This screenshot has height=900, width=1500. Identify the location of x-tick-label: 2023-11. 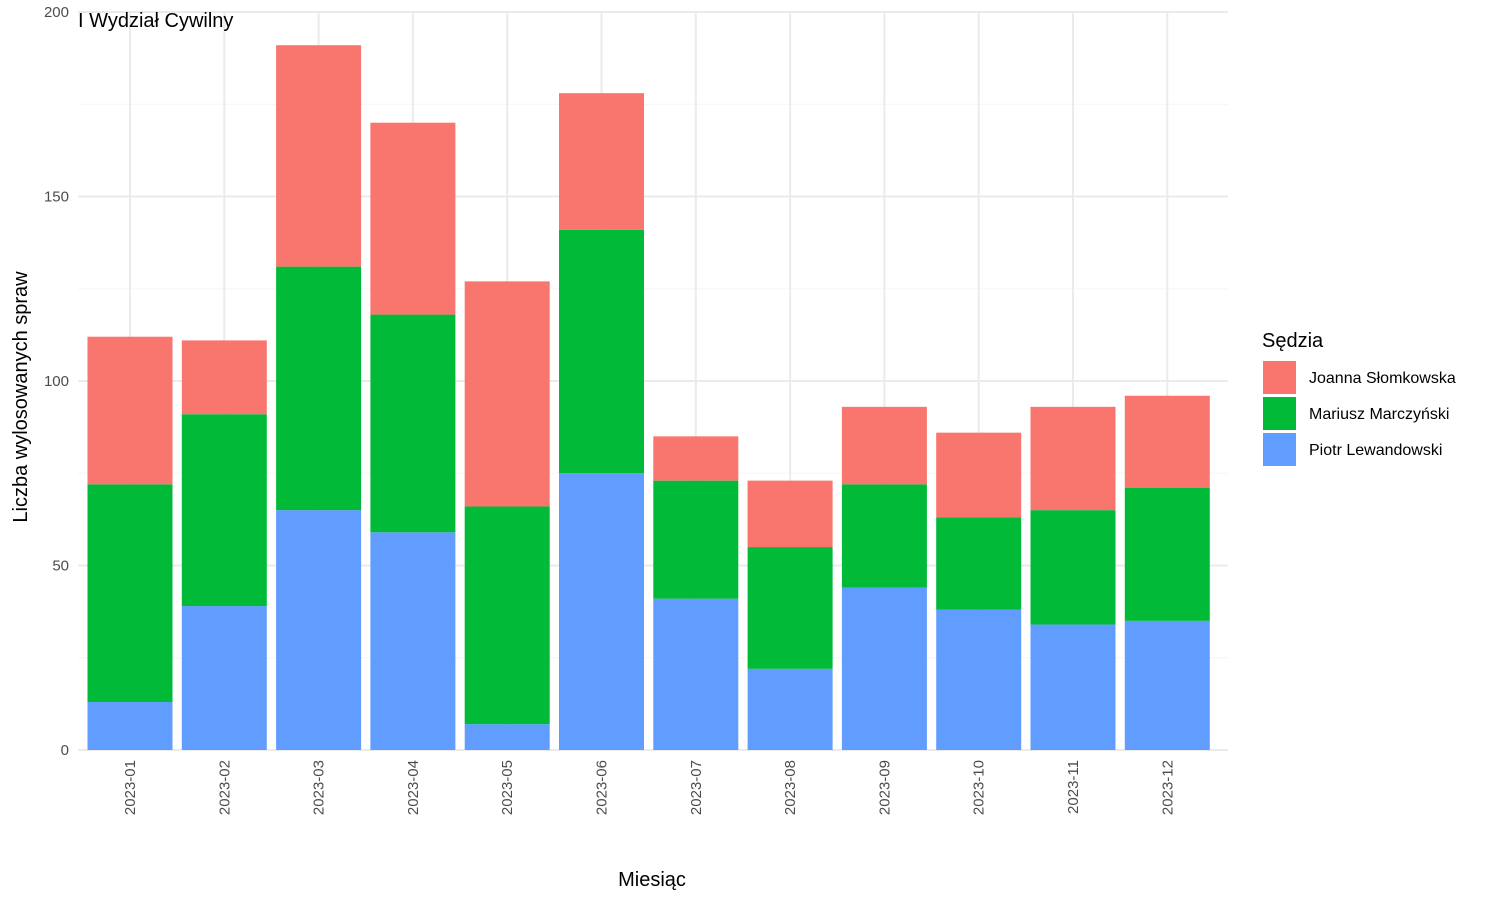
(1073, 787).